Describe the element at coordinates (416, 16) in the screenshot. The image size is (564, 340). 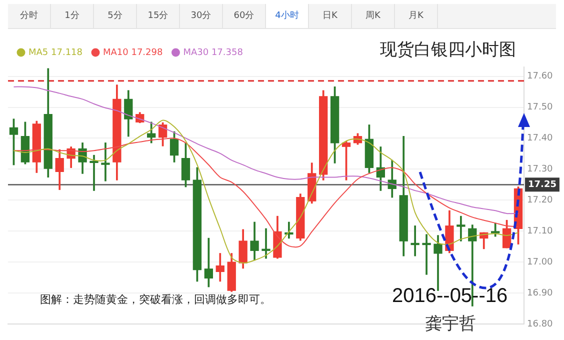
I see `text: 月K` at that location.